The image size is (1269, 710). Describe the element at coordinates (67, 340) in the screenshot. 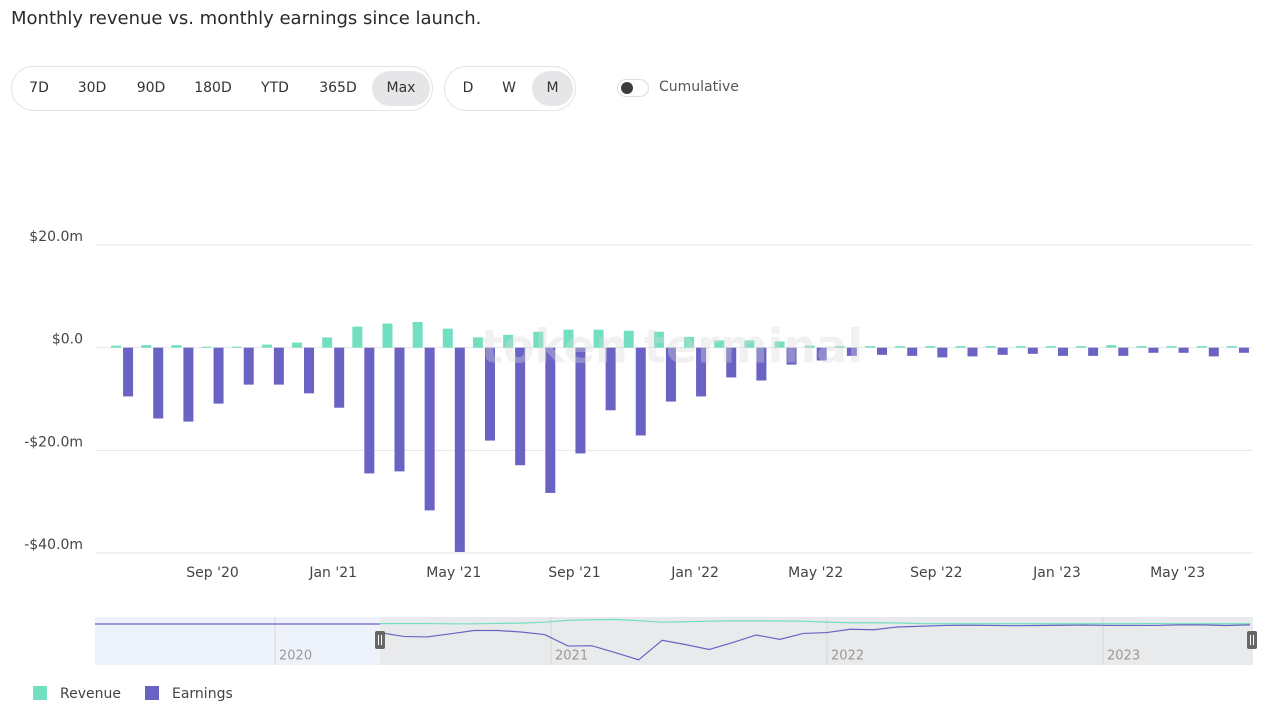

I see `y-tick-label: $0.0` at that location.